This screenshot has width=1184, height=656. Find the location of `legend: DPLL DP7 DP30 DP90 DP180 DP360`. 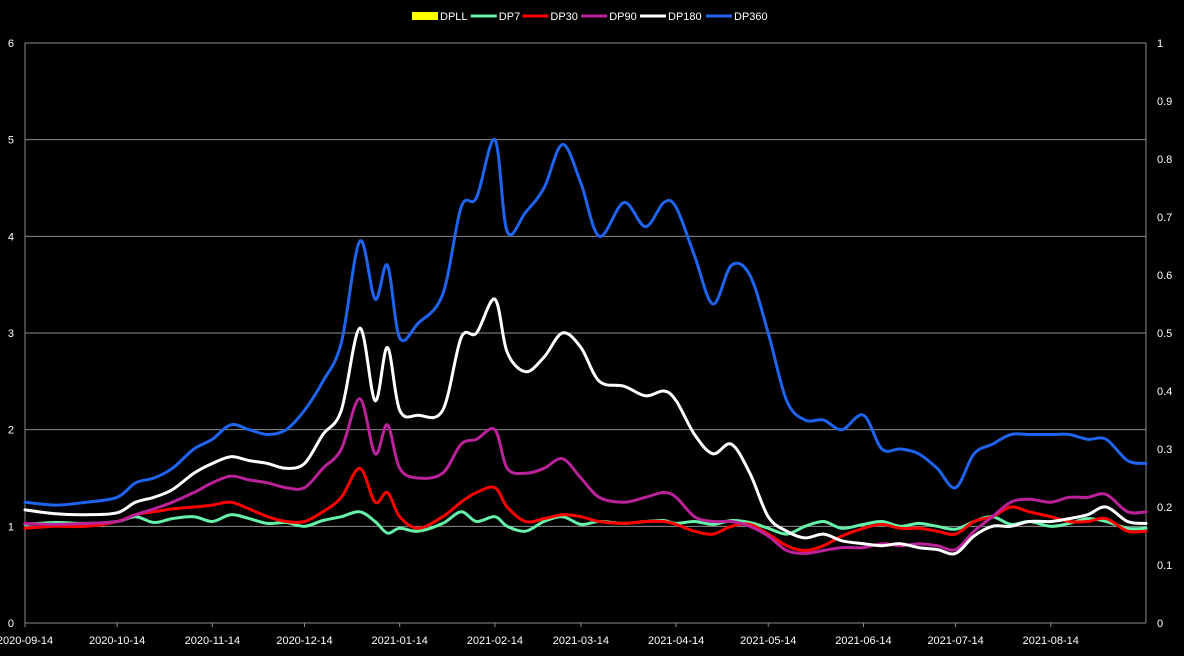

legend: DPLL DP7 DP30 DP90 DP180 DP360 is located at coordinates (590, 17).